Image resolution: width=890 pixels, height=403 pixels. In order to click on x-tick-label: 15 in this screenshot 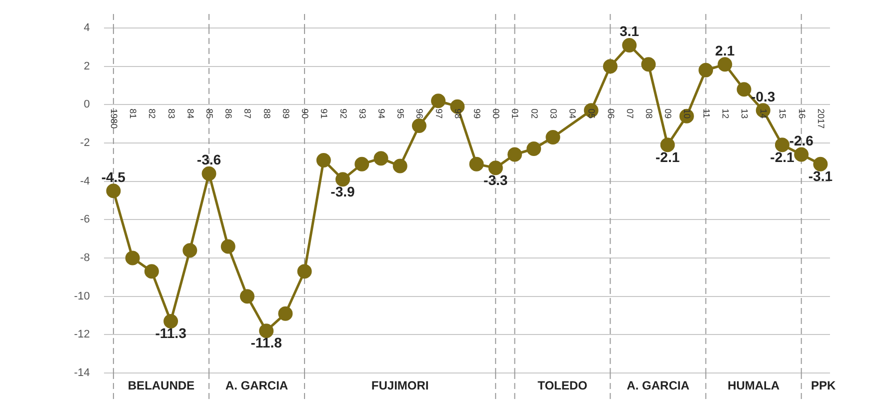, I will do `click(783, 113)`.